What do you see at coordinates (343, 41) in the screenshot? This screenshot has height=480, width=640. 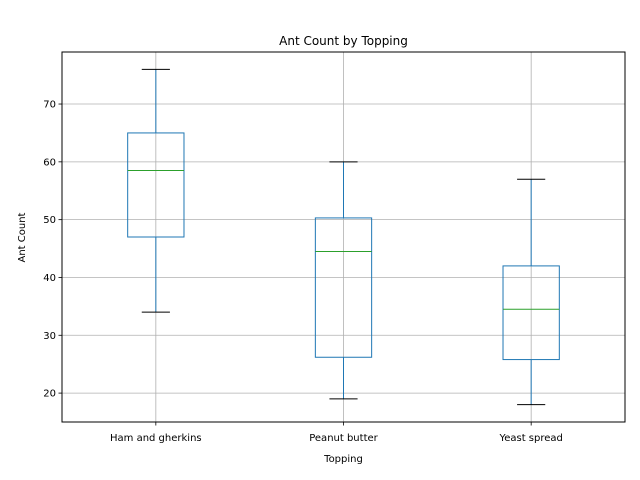 I see `chart-title: Ant Count by Topping` at bounding box center [343, 41].